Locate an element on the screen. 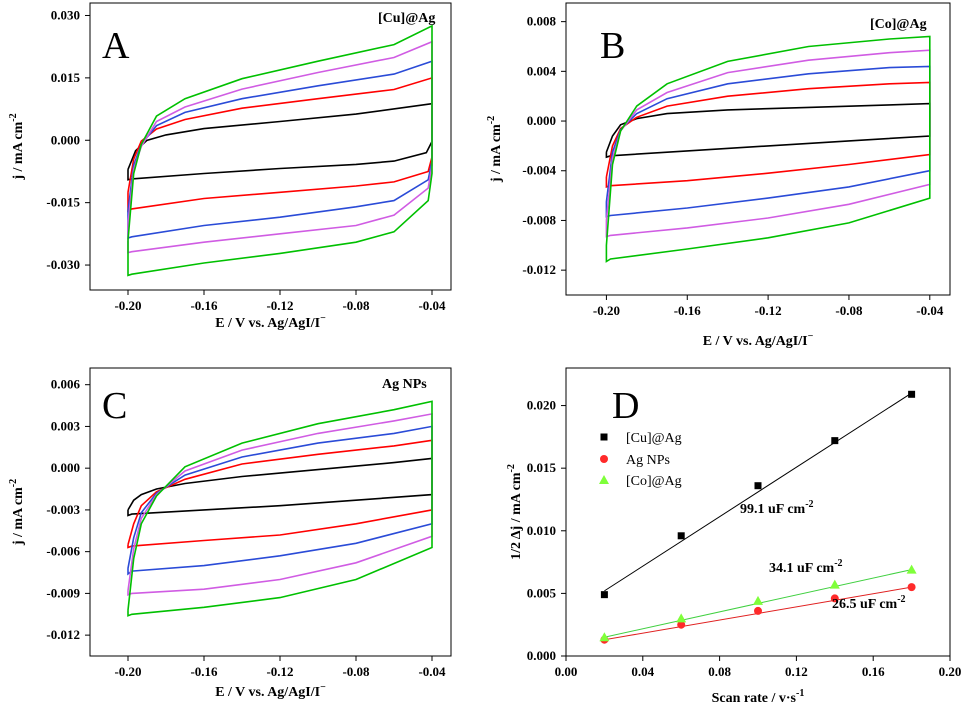  y-tick-label: 0.003 is located at coordinates (66, 425).